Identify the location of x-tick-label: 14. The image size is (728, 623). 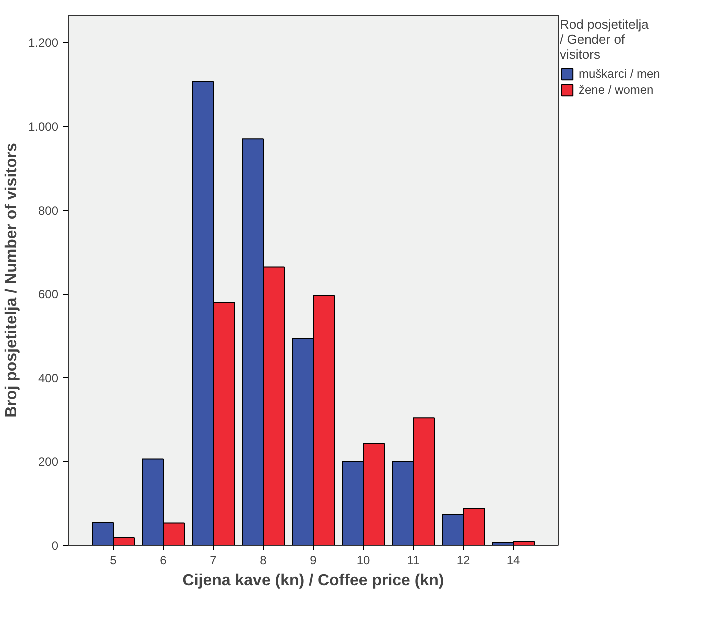
(513, 561).